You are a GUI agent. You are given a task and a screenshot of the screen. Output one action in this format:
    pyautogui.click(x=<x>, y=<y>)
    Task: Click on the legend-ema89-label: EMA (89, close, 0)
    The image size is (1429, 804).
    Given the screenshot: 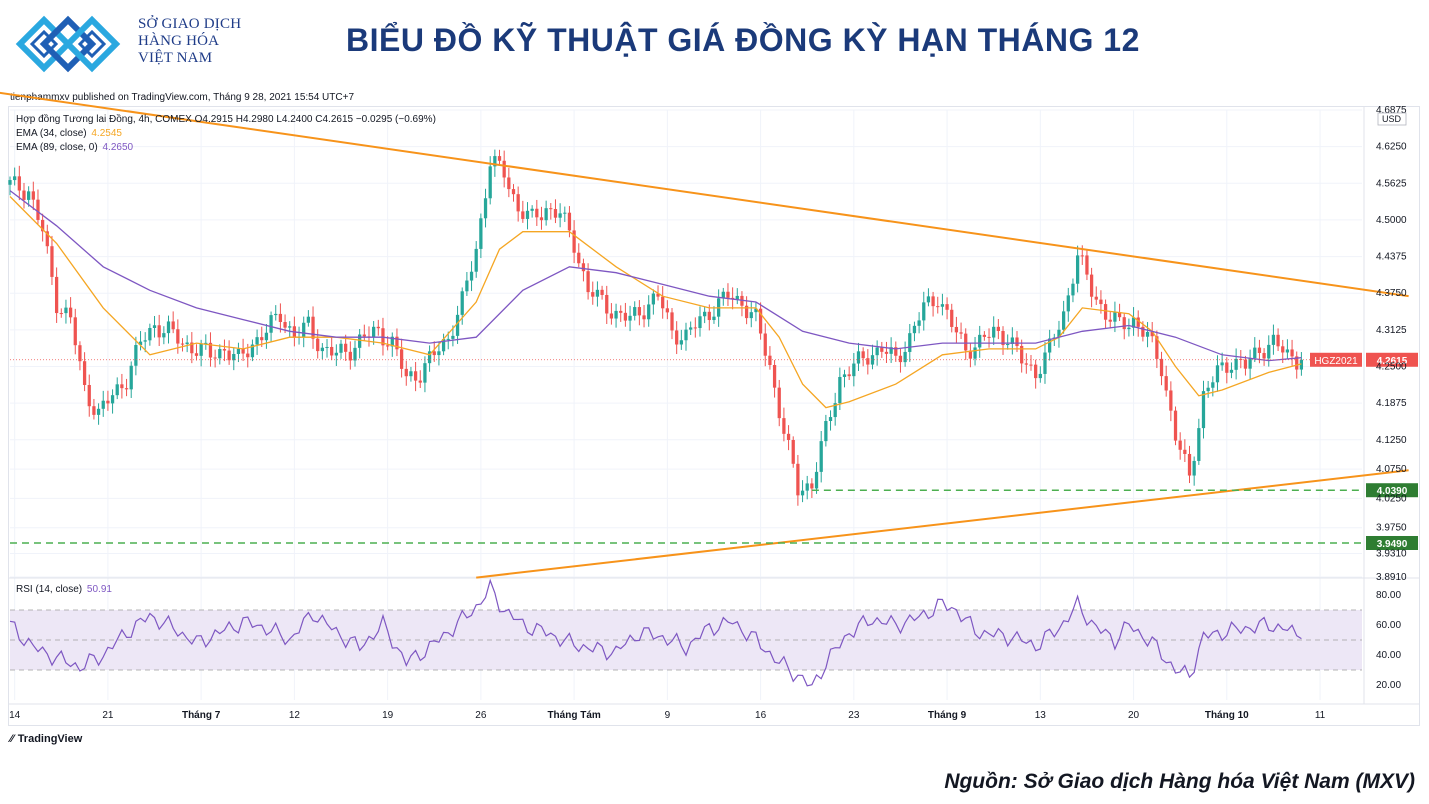 What is the action you would take?
    pyautogui.click(x=57, y=147)
    